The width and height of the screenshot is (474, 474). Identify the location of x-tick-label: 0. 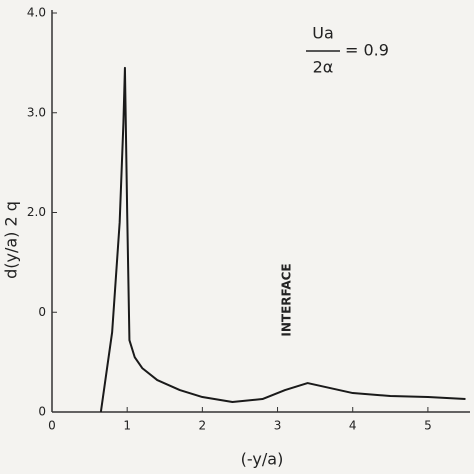
(52, 426).